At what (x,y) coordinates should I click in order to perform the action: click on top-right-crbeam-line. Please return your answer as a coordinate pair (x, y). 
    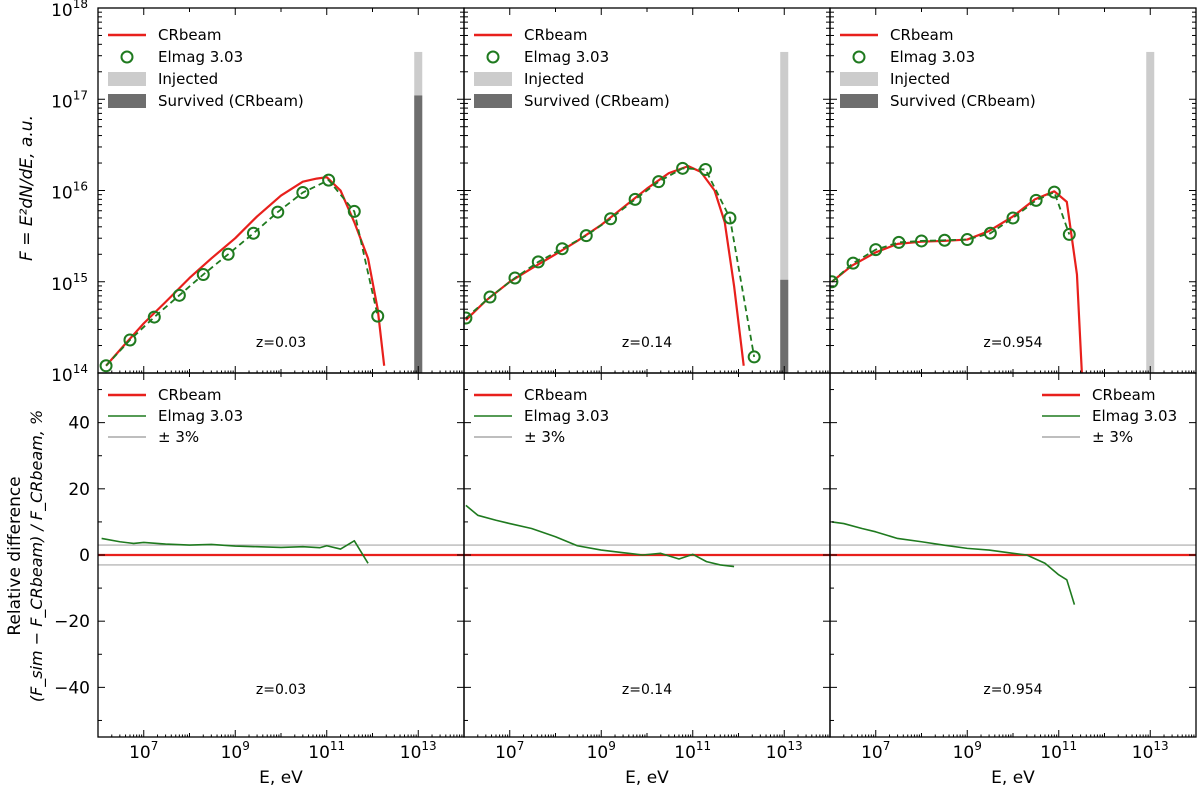
    Looking at the image, I should click on (957, 281).